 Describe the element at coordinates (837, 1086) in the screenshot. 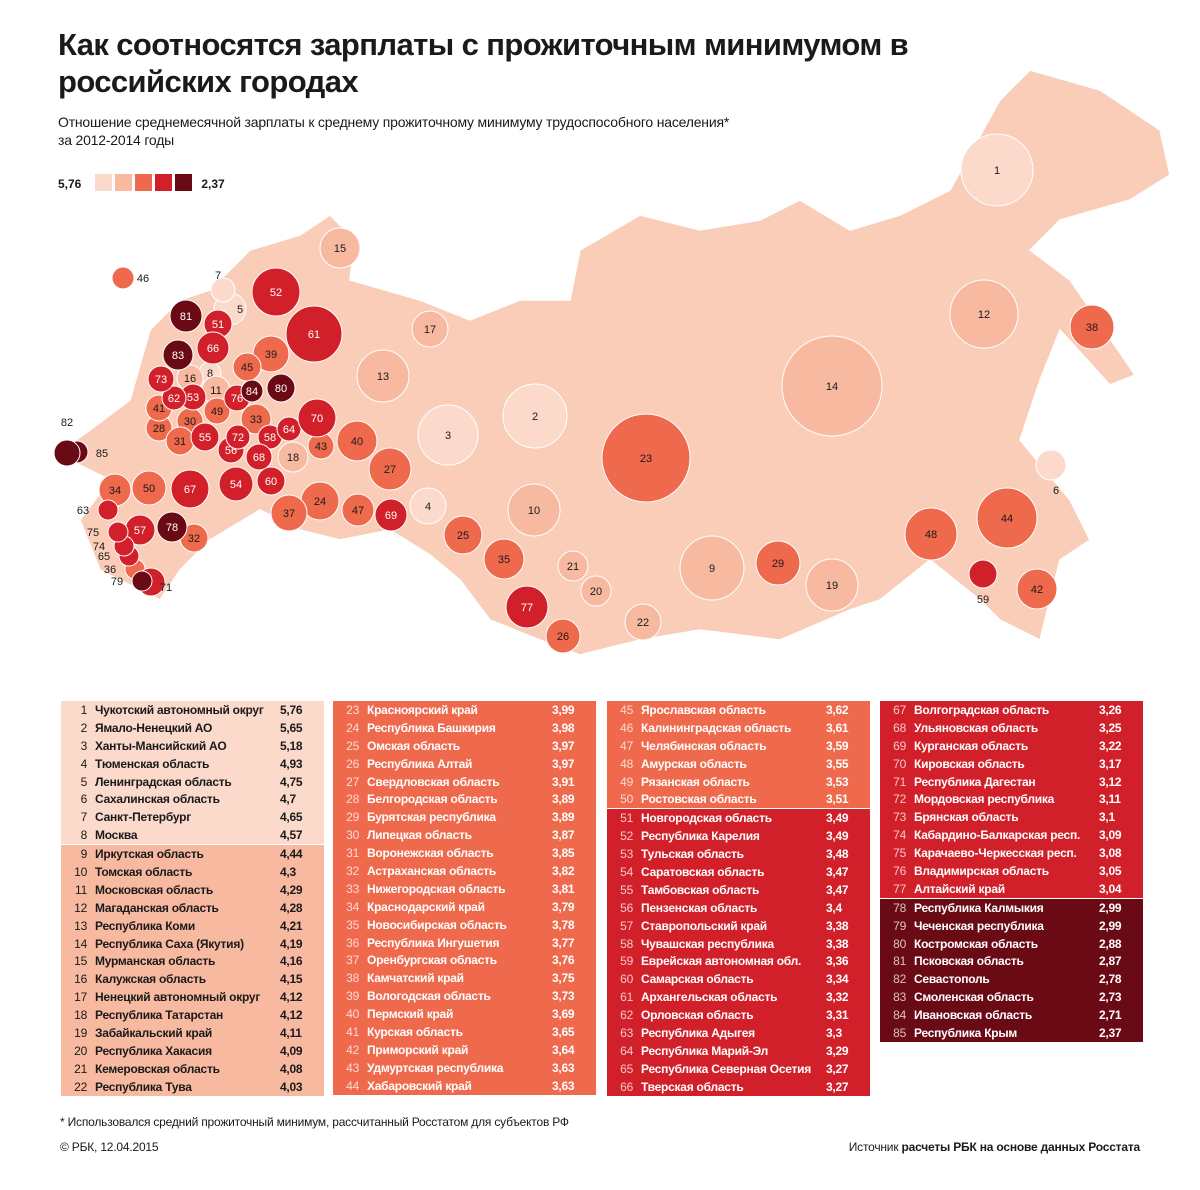

I see `ratio-value: 3,27` at that location.